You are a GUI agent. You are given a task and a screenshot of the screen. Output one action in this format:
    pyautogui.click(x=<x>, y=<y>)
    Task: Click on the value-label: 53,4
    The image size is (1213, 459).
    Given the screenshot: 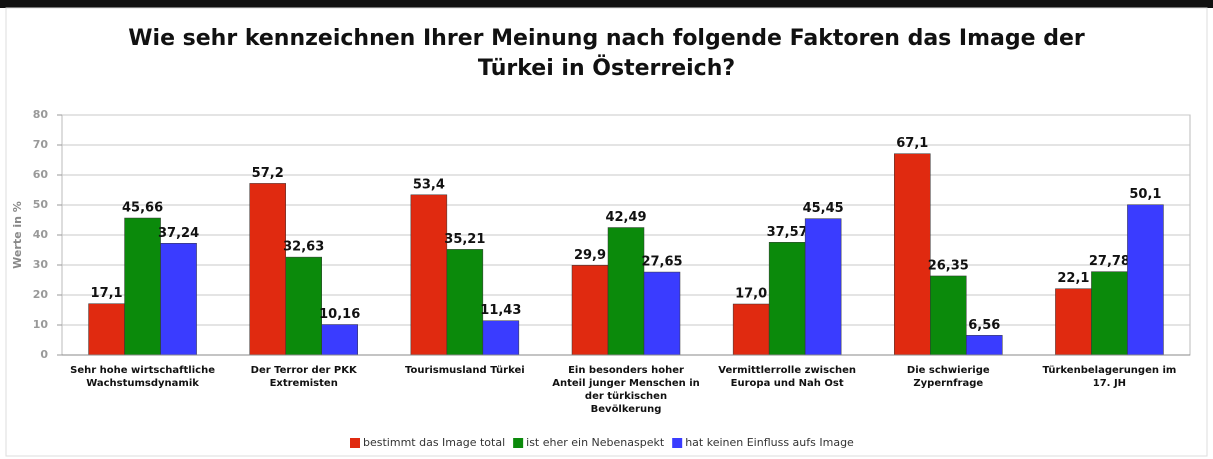 What is the action you would take?
    pyautogui.click(x=429, y=184)
    